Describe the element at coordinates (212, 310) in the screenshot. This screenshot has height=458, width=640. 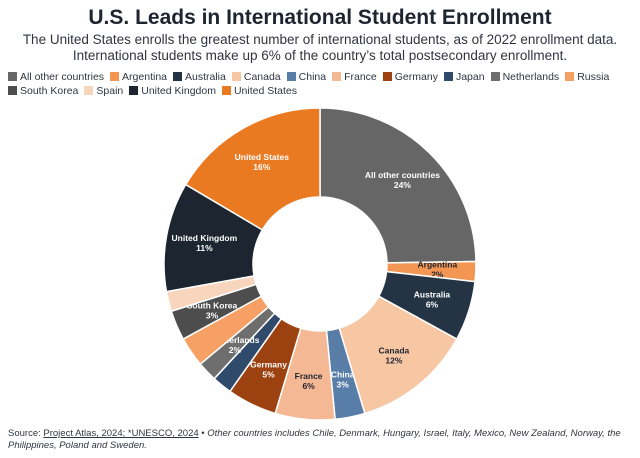
I see `slice-label: South Korea 3%` at that location.